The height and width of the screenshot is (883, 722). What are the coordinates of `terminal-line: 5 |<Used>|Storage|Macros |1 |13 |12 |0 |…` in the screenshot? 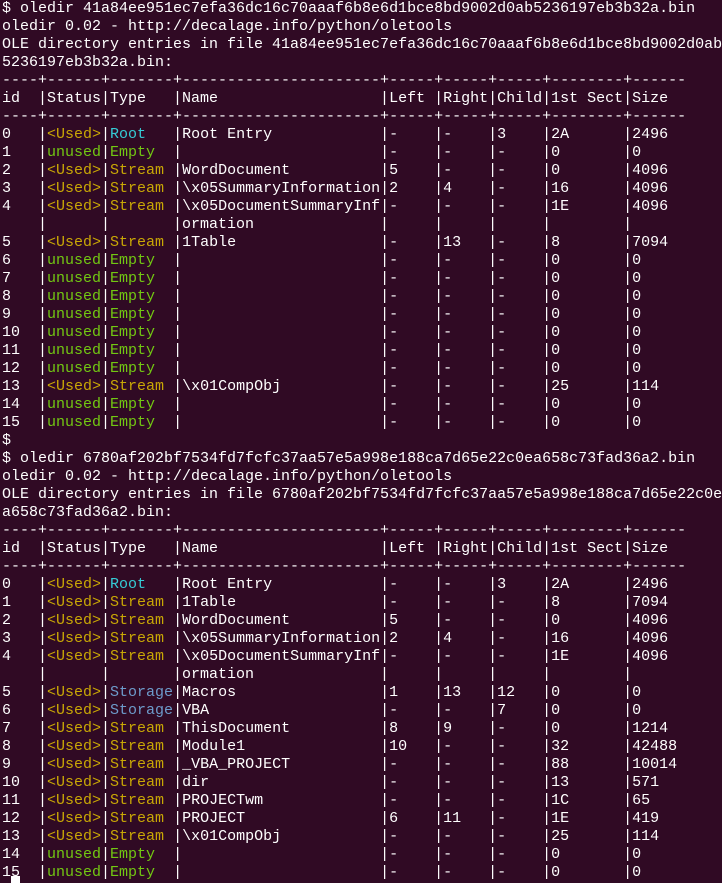 It's located at (362, 693).